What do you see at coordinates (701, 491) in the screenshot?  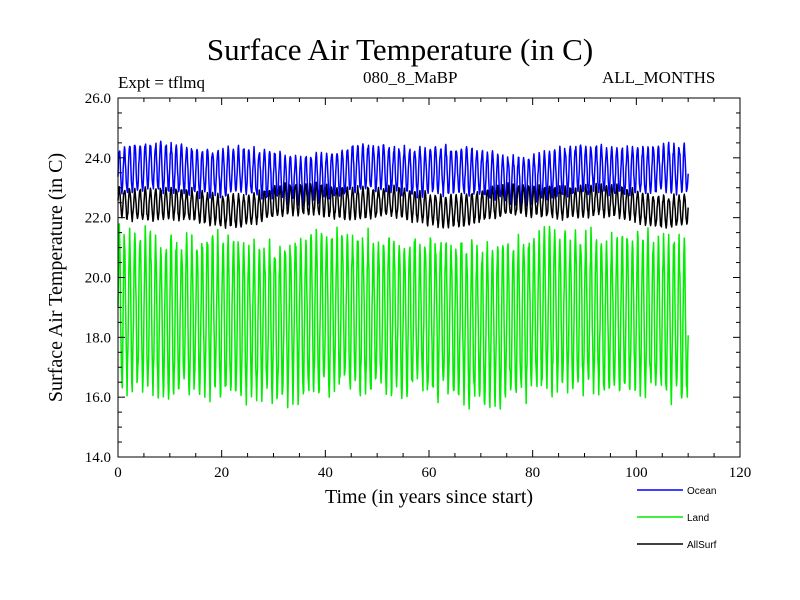 I see `legend-label-ocean: Ocean` at bounding box center [701, 491].